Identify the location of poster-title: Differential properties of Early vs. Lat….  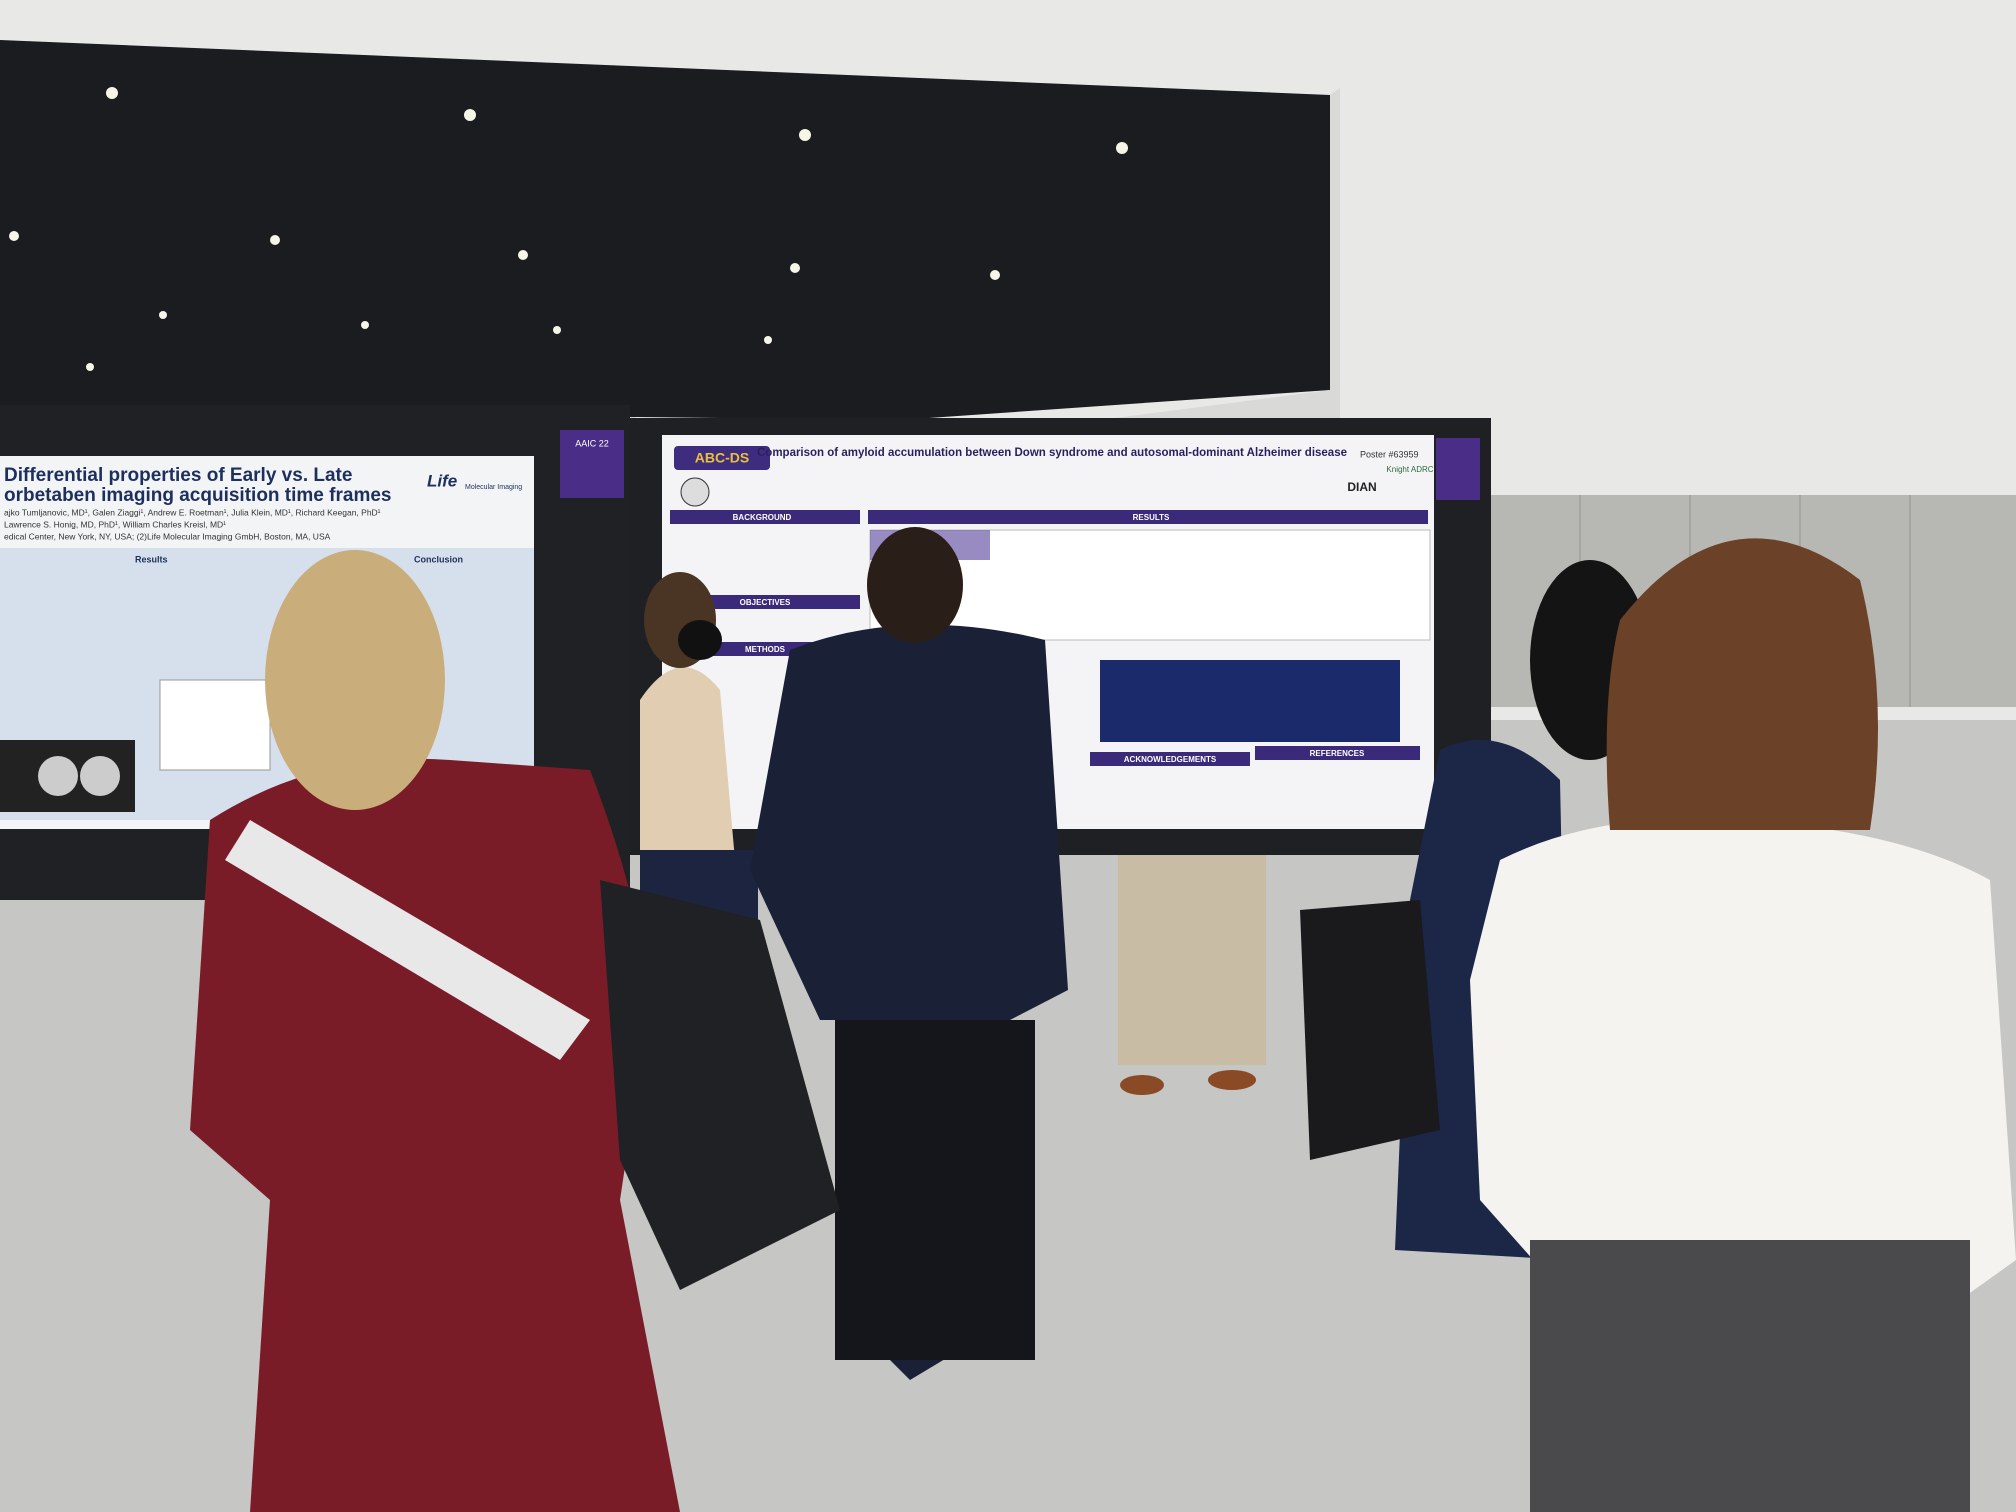
(178, 475).